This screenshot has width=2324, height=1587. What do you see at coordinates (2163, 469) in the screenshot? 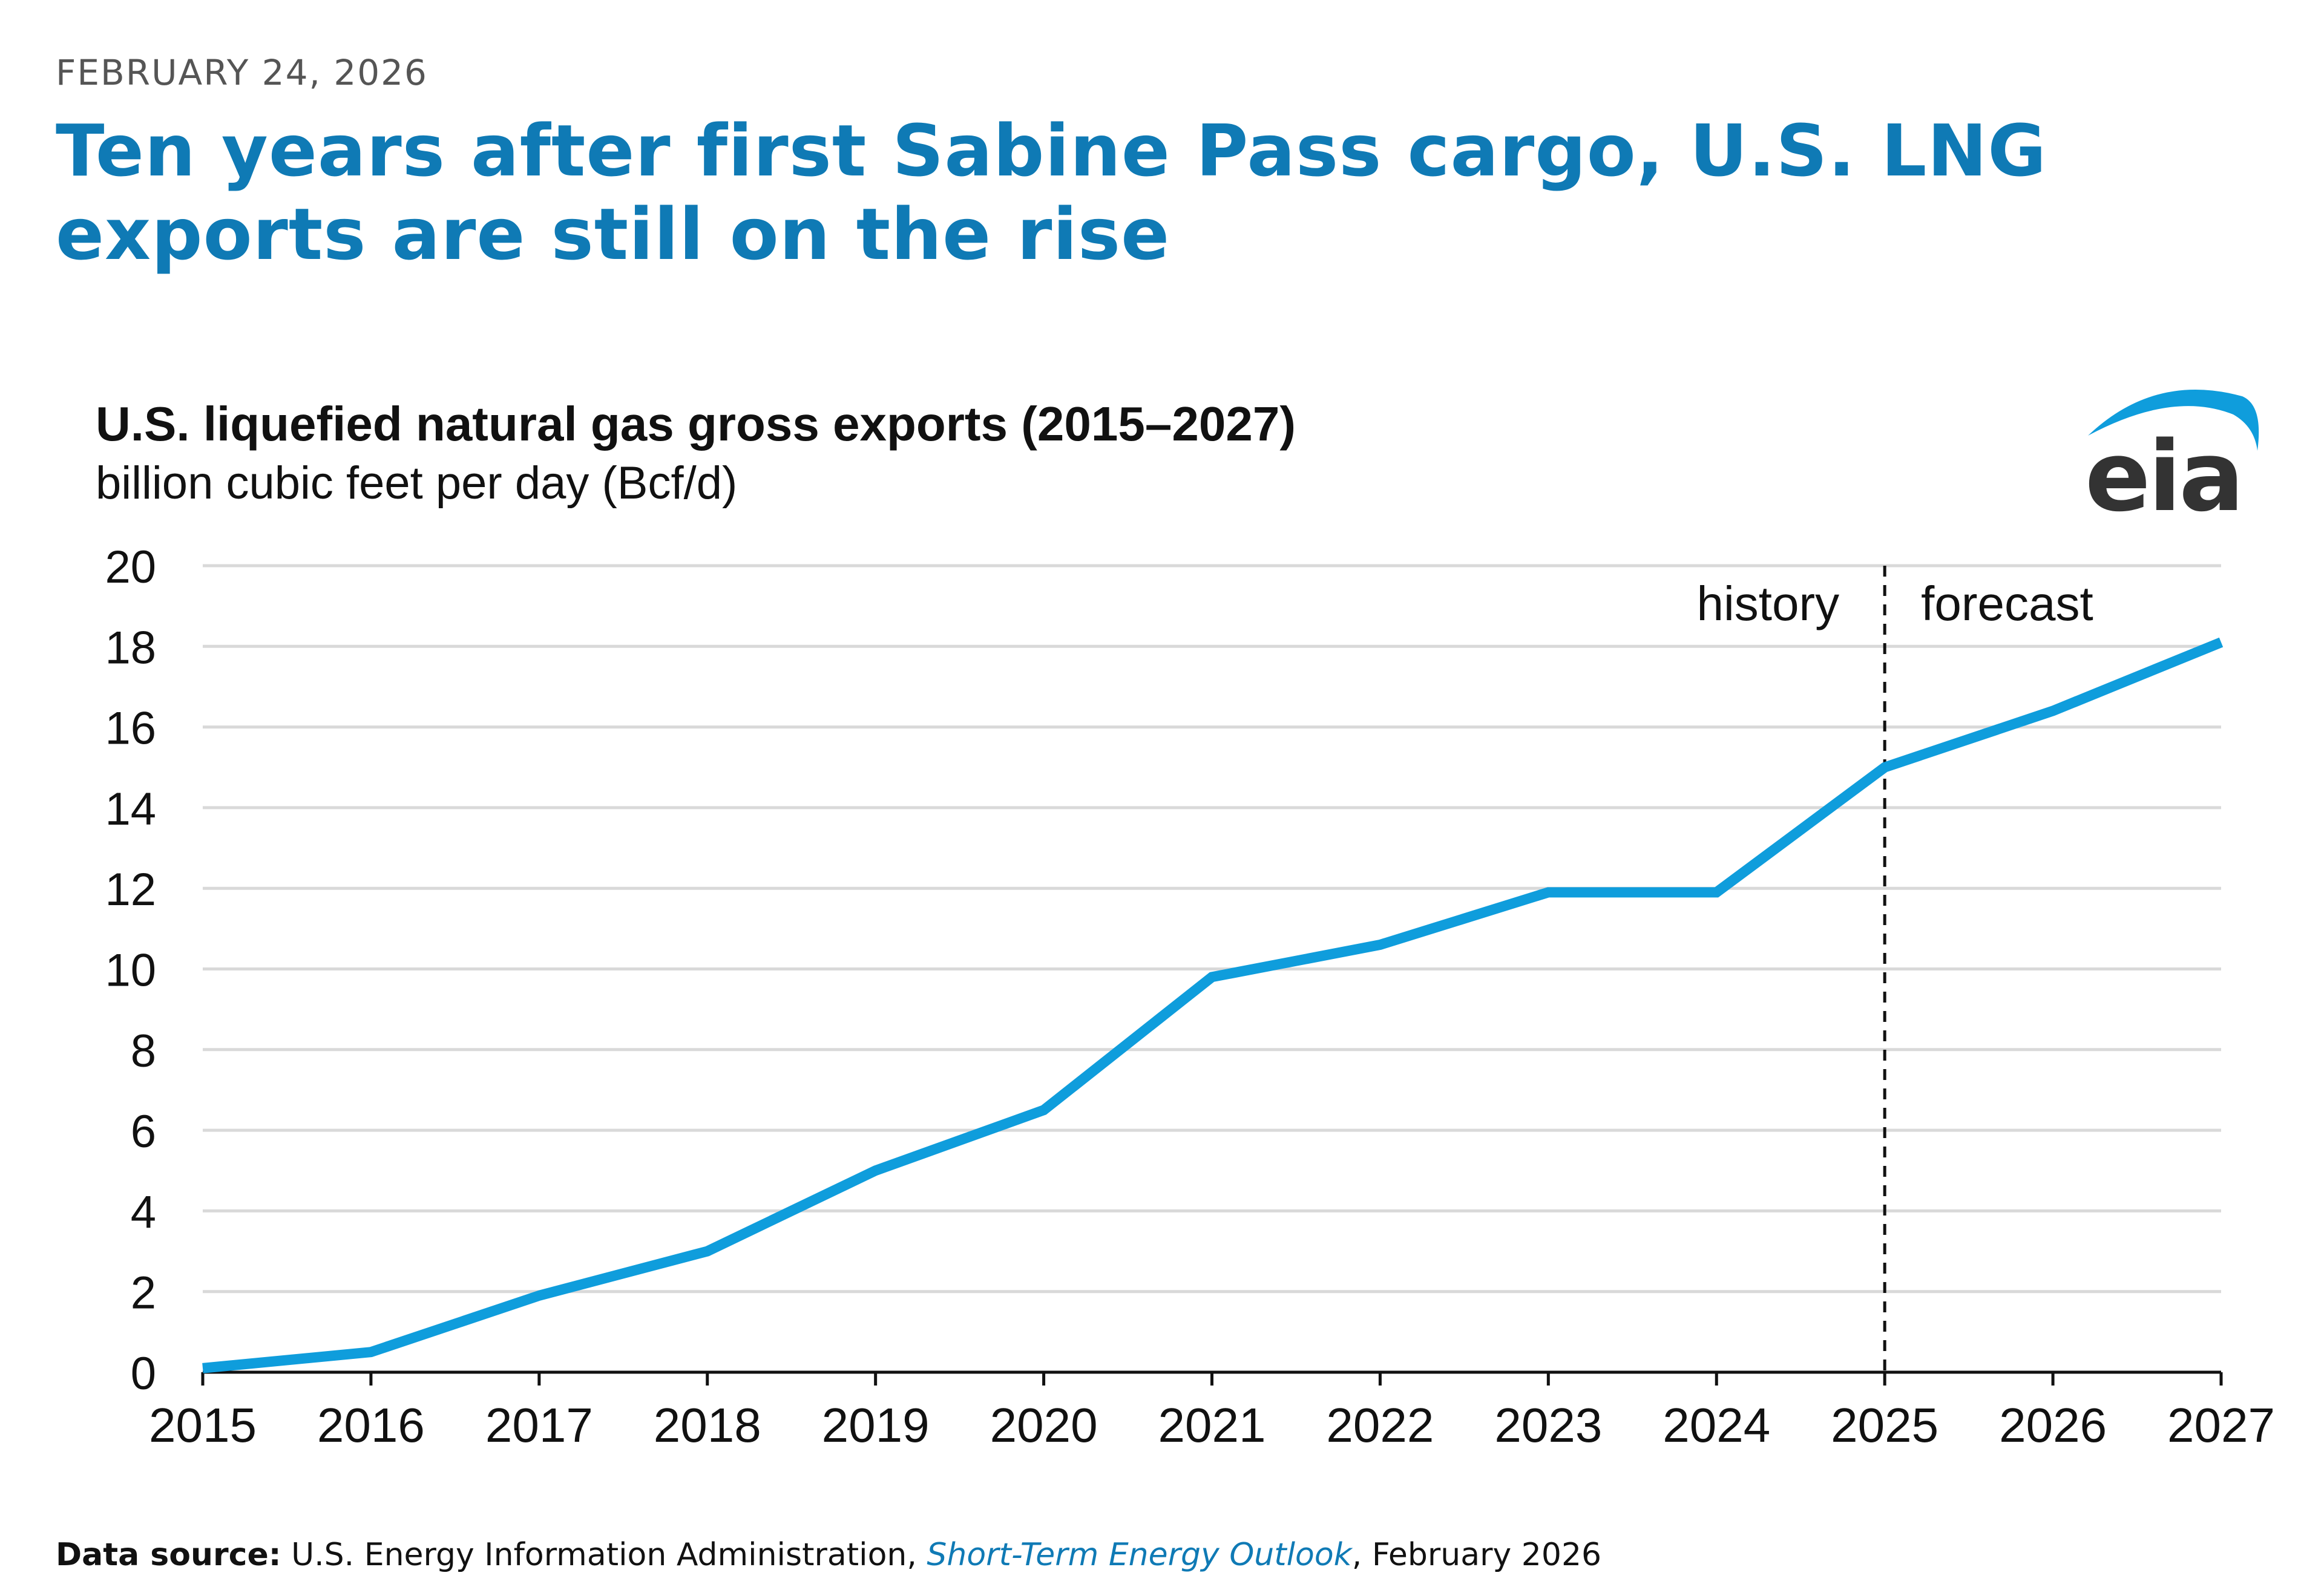
I see `eia-logo-text: eia` at bounding box center [2163, 469].